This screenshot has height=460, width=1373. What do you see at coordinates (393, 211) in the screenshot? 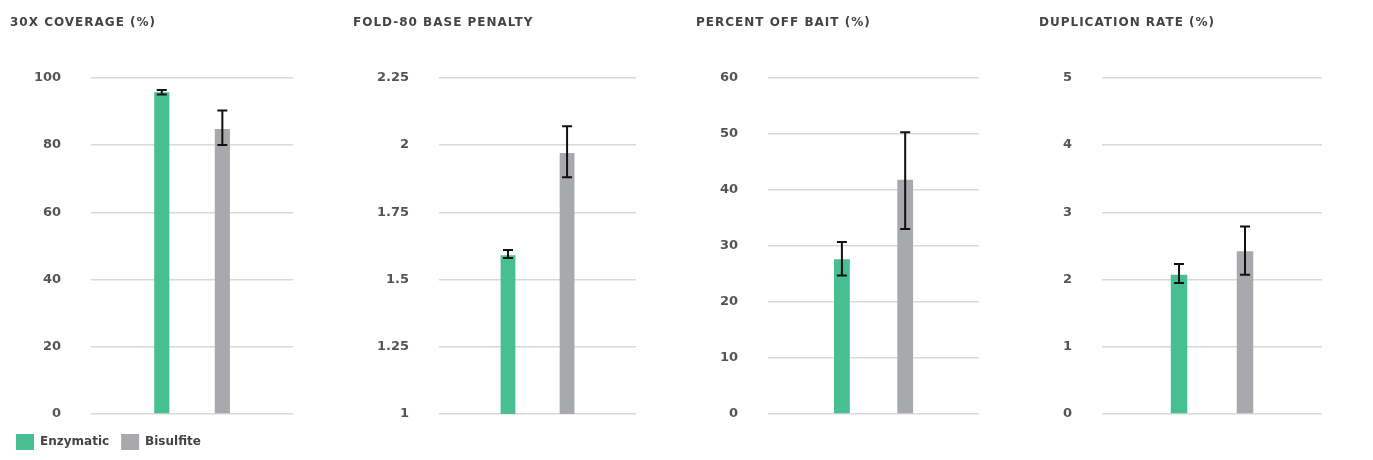
I see `y-tick-label: 1.75` at bounding box center [393, 211].